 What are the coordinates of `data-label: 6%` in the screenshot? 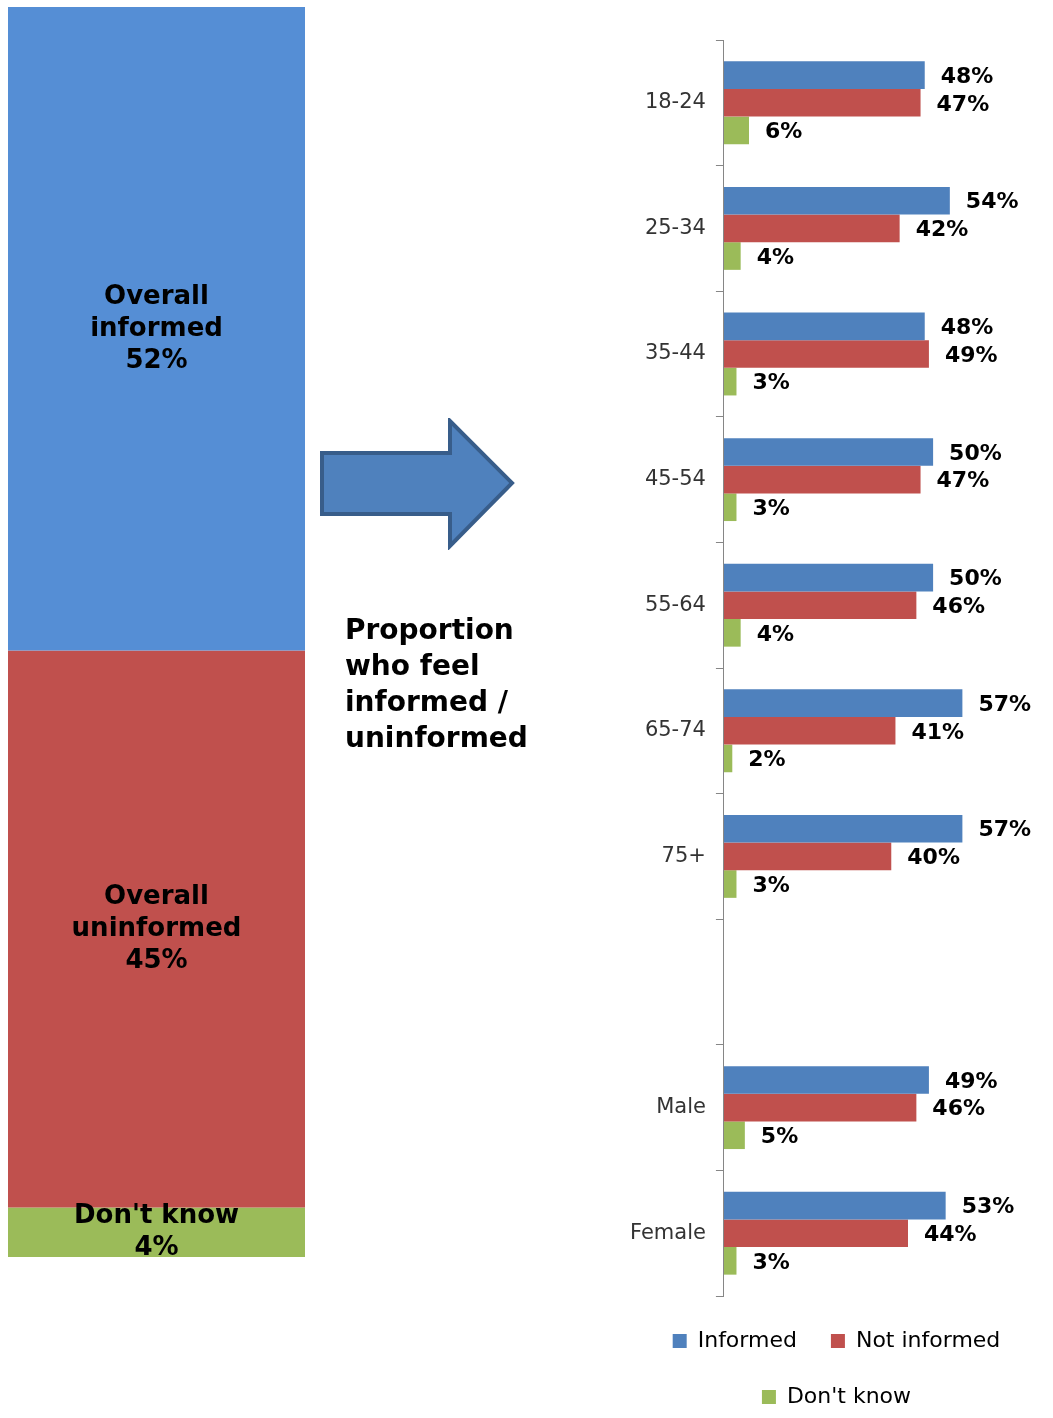 It's located at (784, 131).